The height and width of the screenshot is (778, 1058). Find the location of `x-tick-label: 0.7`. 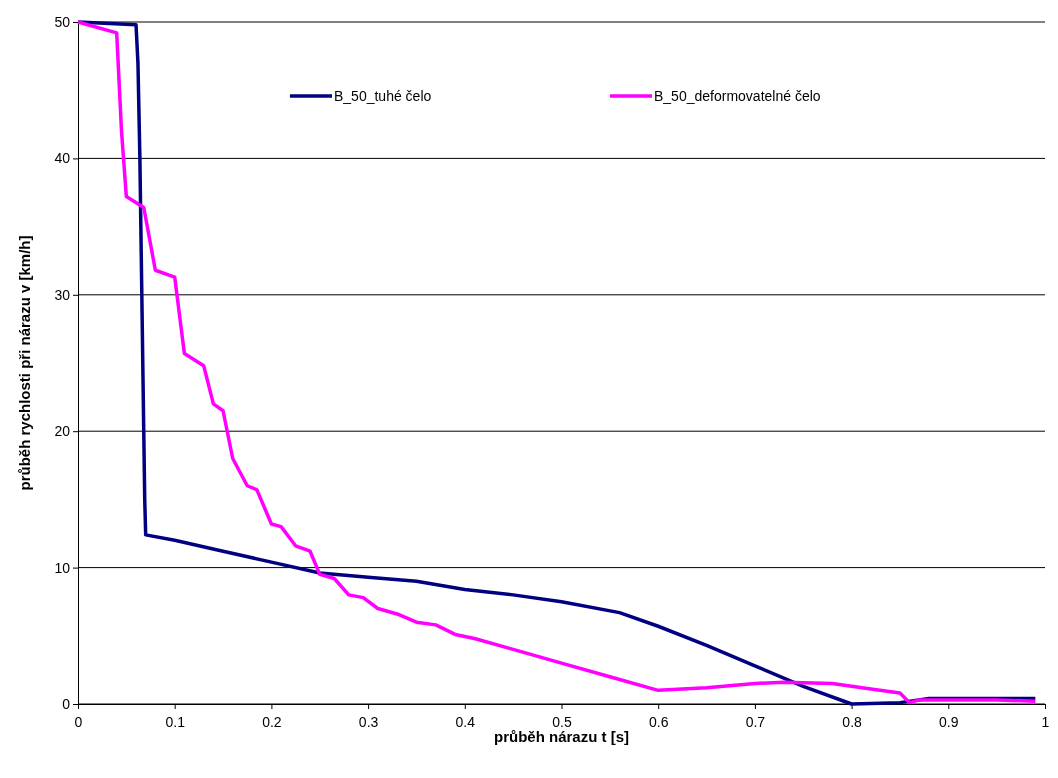

x-tick-label: 0.7 is located at coordinates (755, 722).